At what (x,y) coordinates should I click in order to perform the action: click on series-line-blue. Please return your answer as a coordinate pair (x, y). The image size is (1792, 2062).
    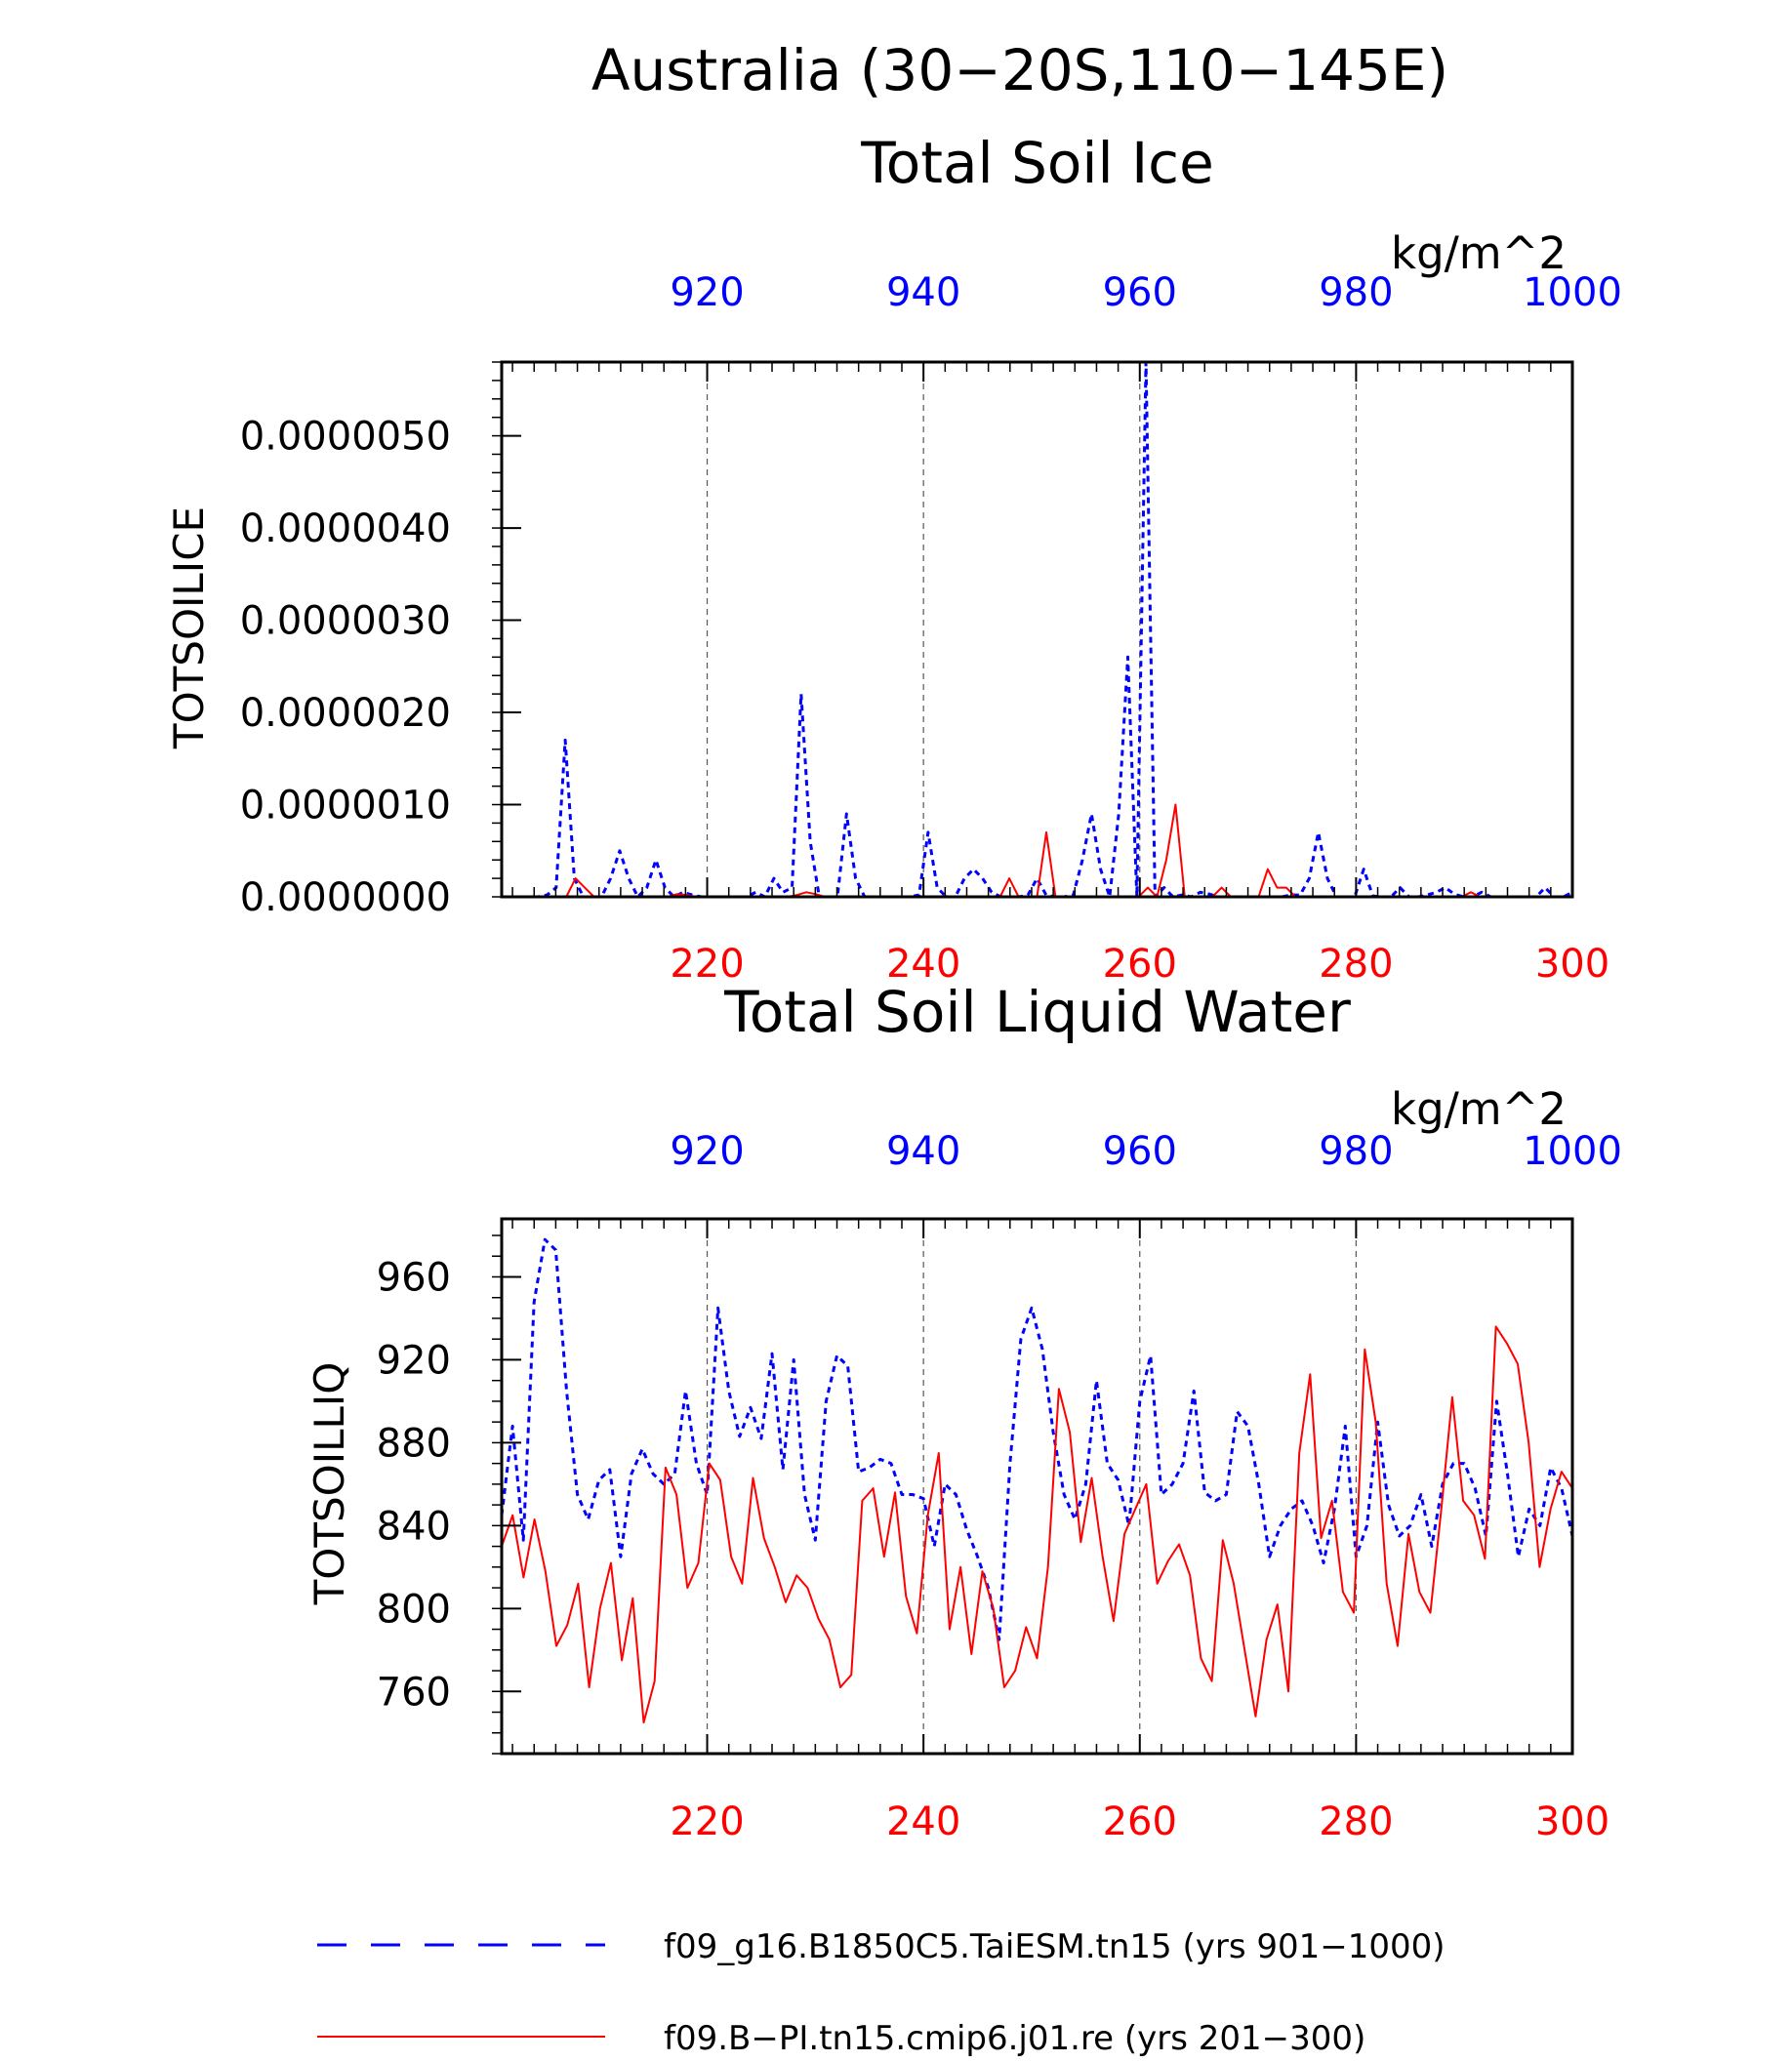
    Looking at the image, I should click on (1037, 1439).